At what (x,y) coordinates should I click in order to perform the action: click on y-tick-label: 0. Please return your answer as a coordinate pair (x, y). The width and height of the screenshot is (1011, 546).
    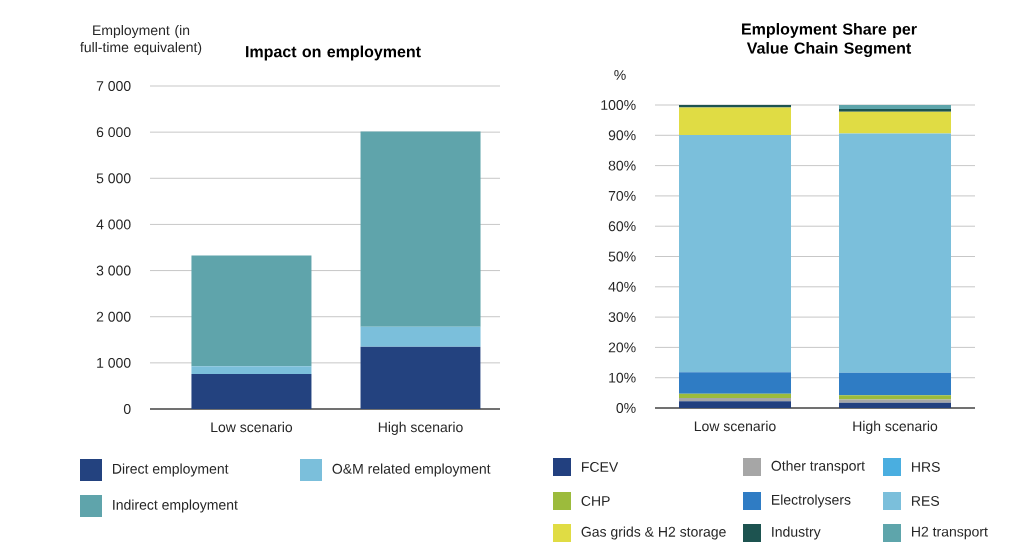
    Looking at the image, I should click on (127, 409).